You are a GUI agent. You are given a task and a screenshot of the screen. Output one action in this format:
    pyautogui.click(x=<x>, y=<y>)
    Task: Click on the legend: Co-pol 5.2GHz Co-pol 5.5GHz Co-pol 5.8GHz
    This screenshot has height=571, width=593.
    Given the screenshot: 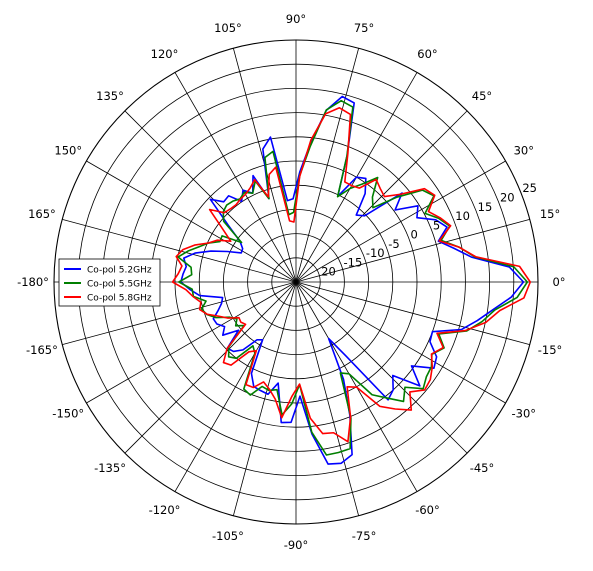 What is the action you would take?
    pyautogui.click(x=109, y=282)
    